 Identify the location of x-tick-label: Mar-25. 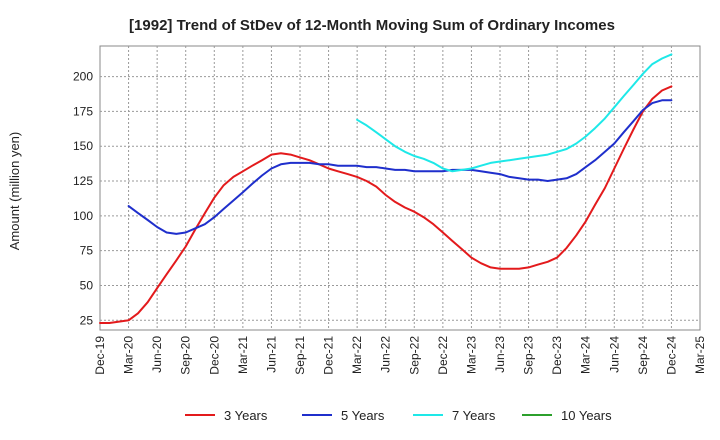
(700, 355).